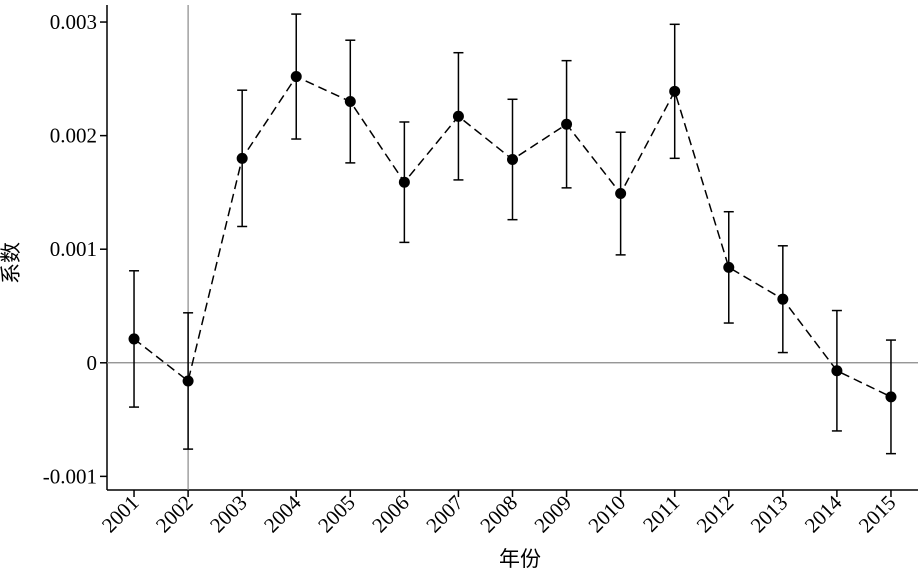 This screenshot has height=577, width=921. I want to click on x-tick-label: 2009, so click(552, 514).